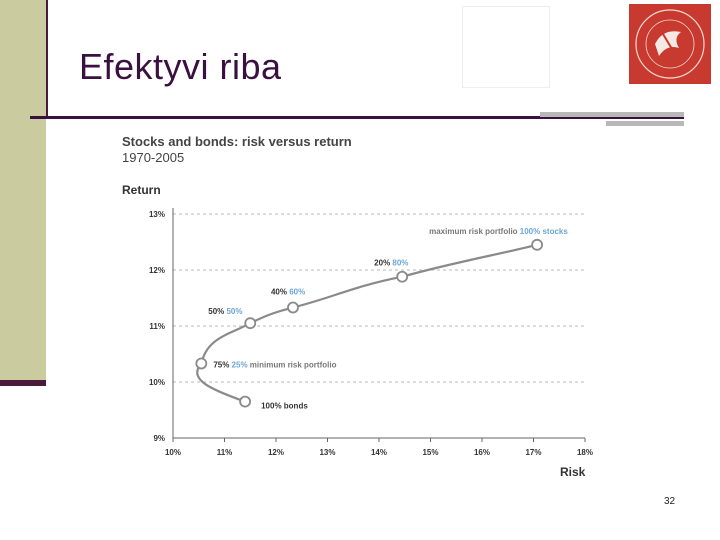  I want to click on title-rule, so click(357, 117).